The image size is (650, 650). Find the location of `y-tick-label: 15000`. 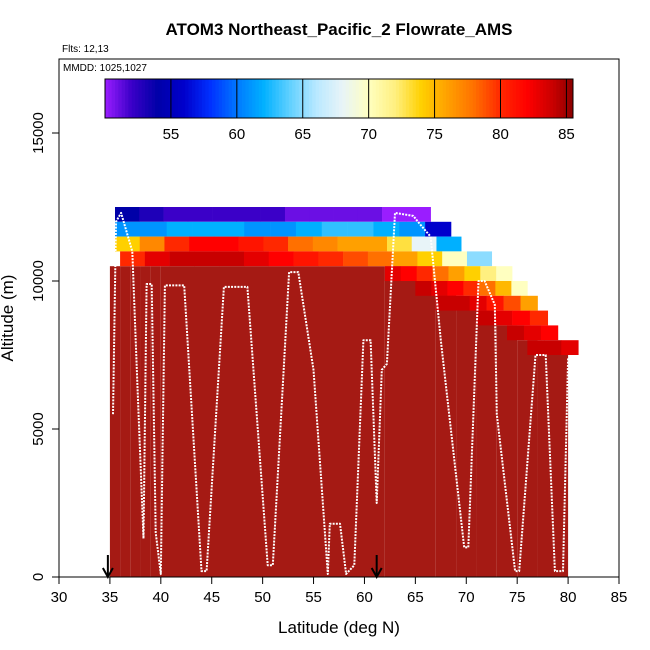

y-tick-label: 15000 is located at coordinates (38, 133).